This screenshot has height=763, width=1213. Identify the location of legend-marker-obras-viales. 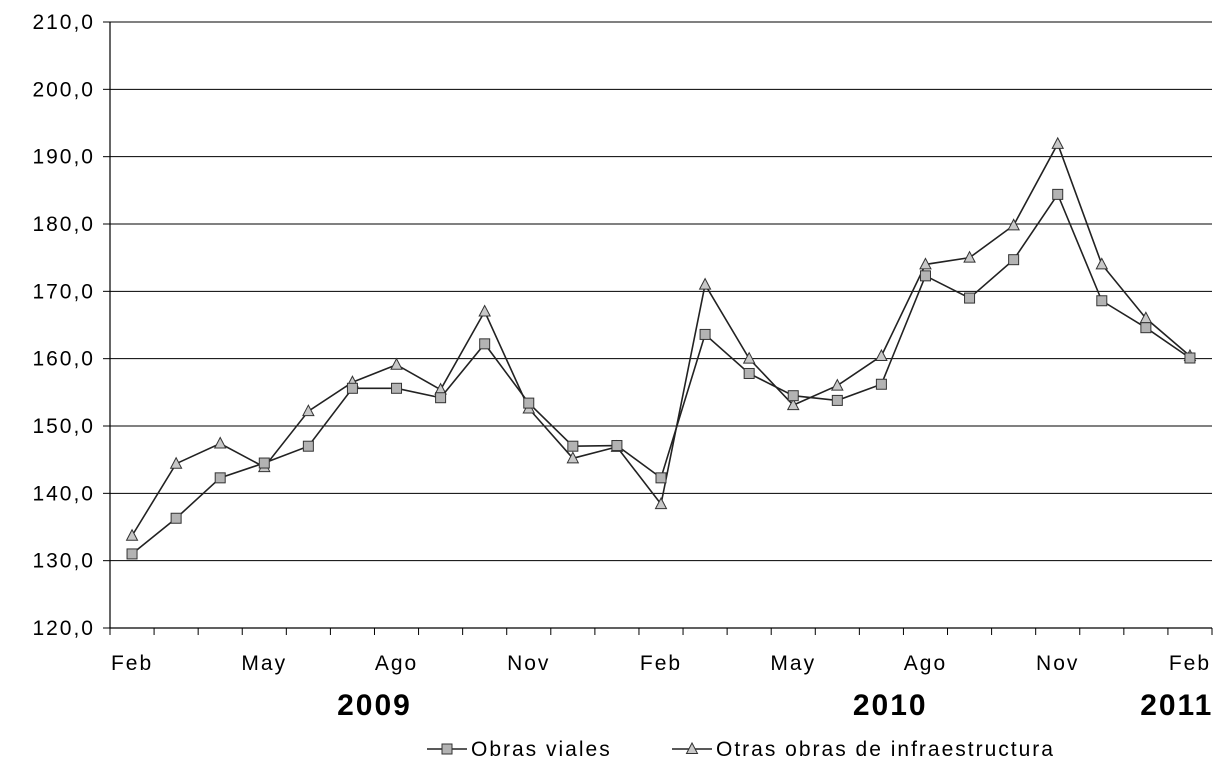
(447, 749).